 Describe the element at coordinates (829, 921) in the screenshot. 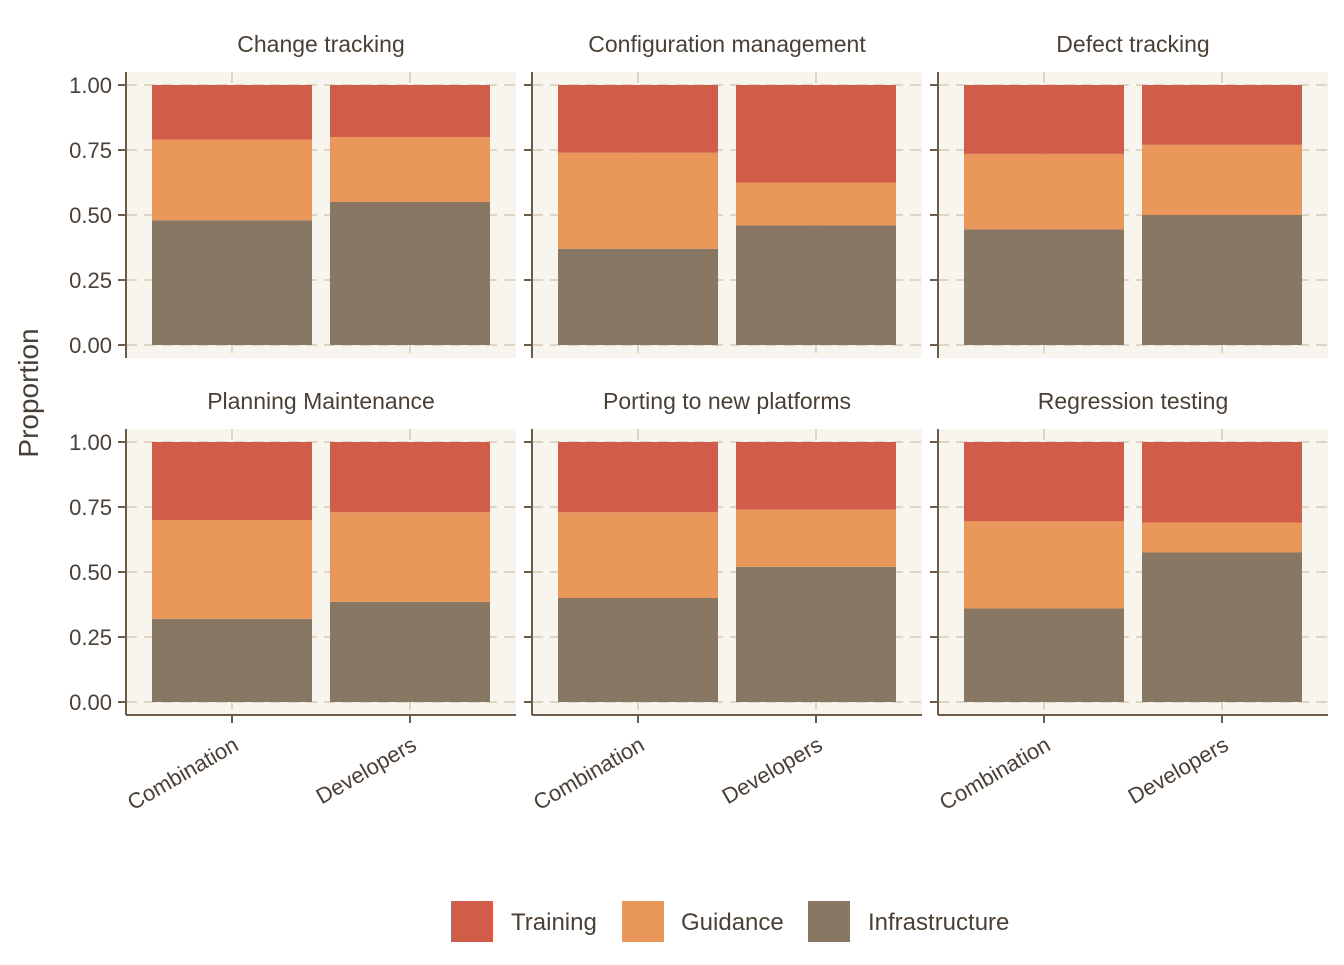

I see `legend-key-infrastructure` at that location.